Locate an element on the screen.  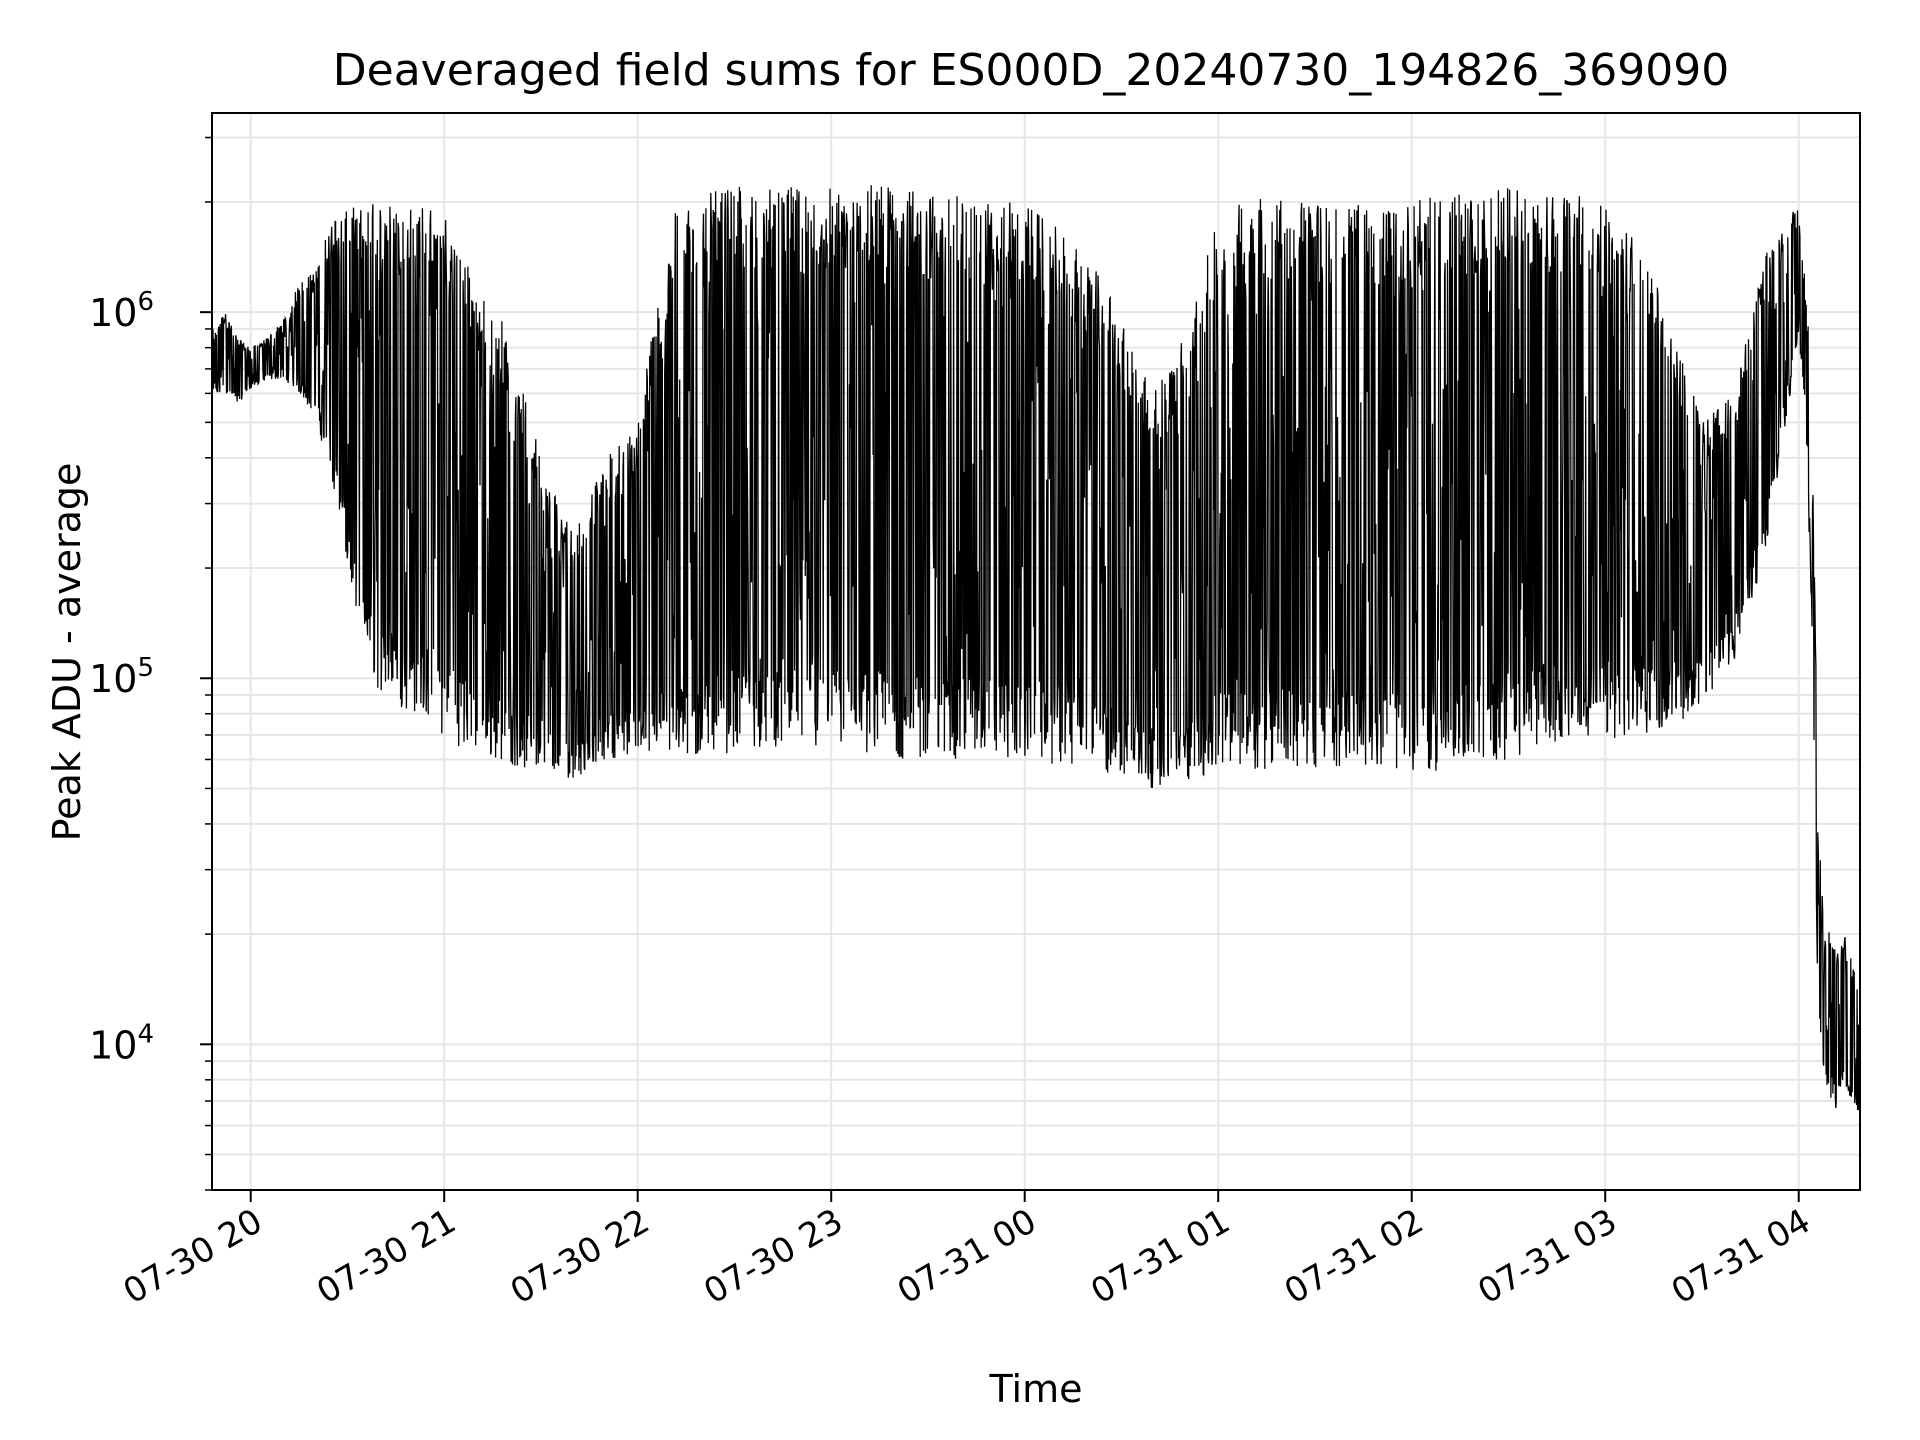
y-tick-label: 10⁴ is located at coordinates (121, 1043).